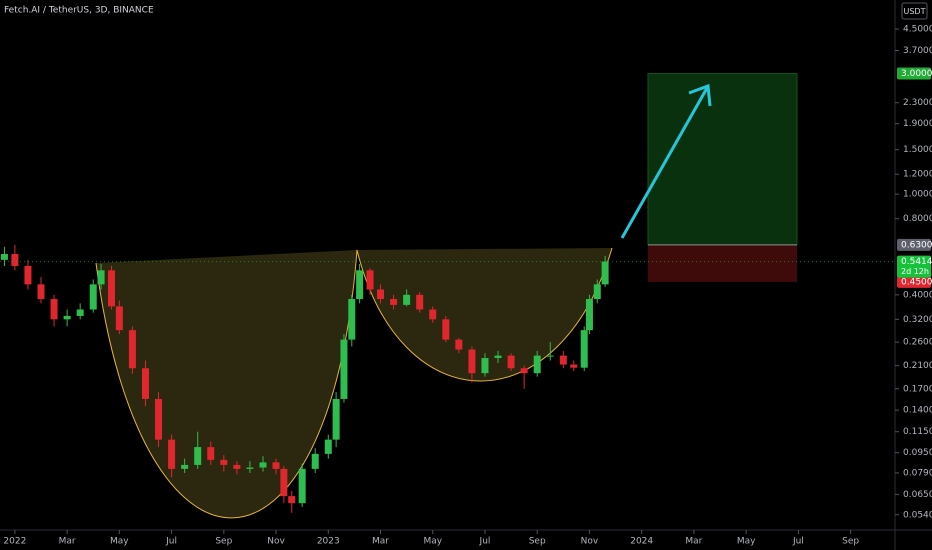 This screenshot has width=932, height=550. I want to click on cup-area, so click(226, 384).